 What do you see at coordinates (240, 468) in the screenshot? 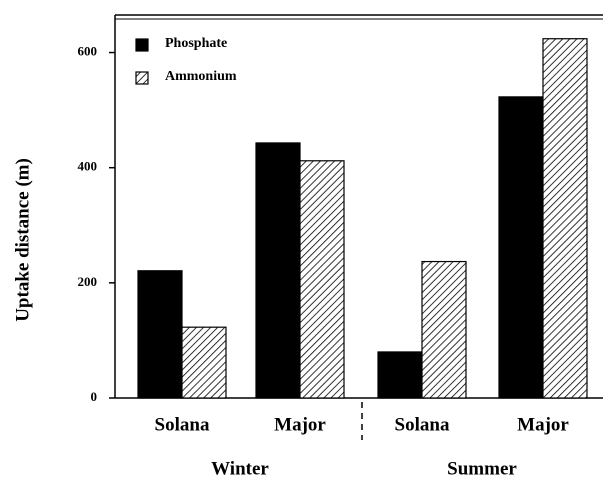
I see `group-label: Winter` at bounding box center [240, 468].